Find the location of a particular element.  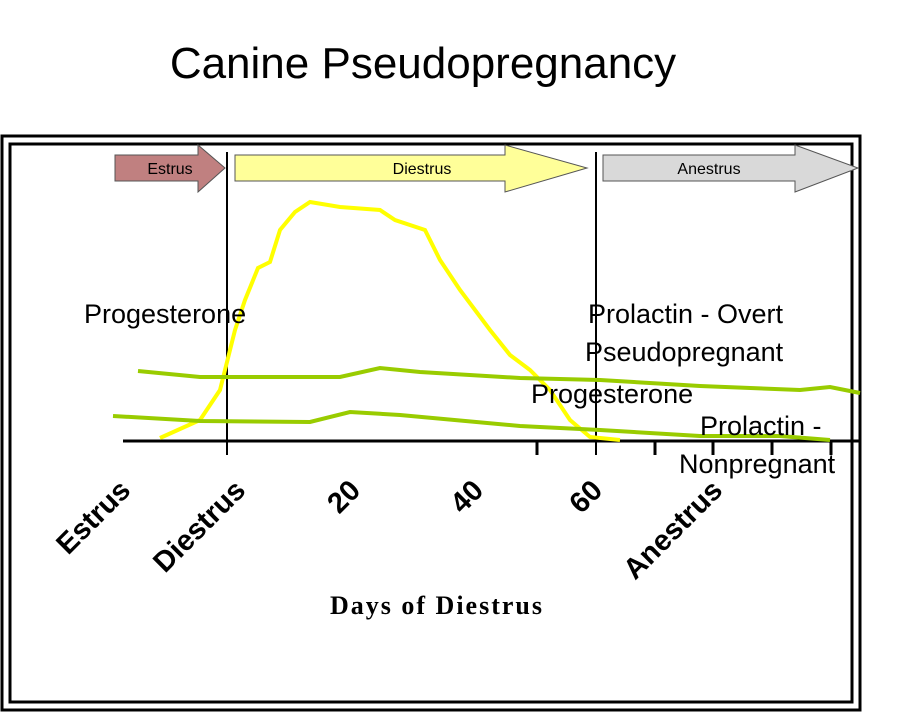

x-label: Estrus is located at coordinates (93, 517).